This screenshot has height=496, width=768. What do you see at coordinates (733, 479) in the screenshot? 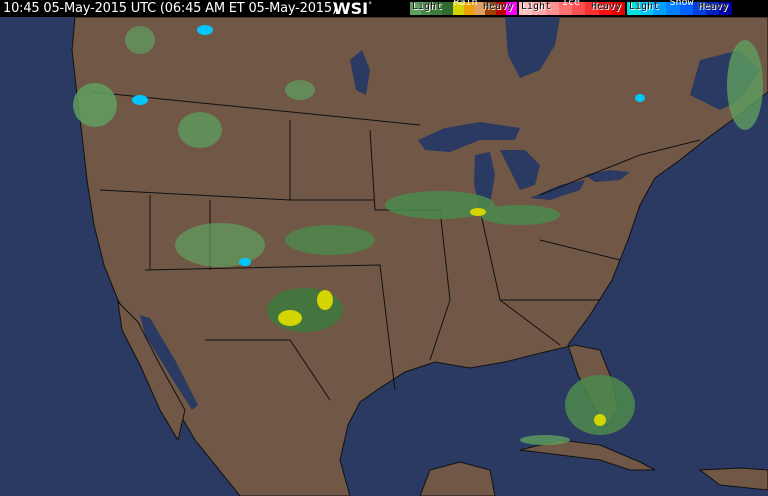
I see `hispaniola` at bounding box center [733, 479].